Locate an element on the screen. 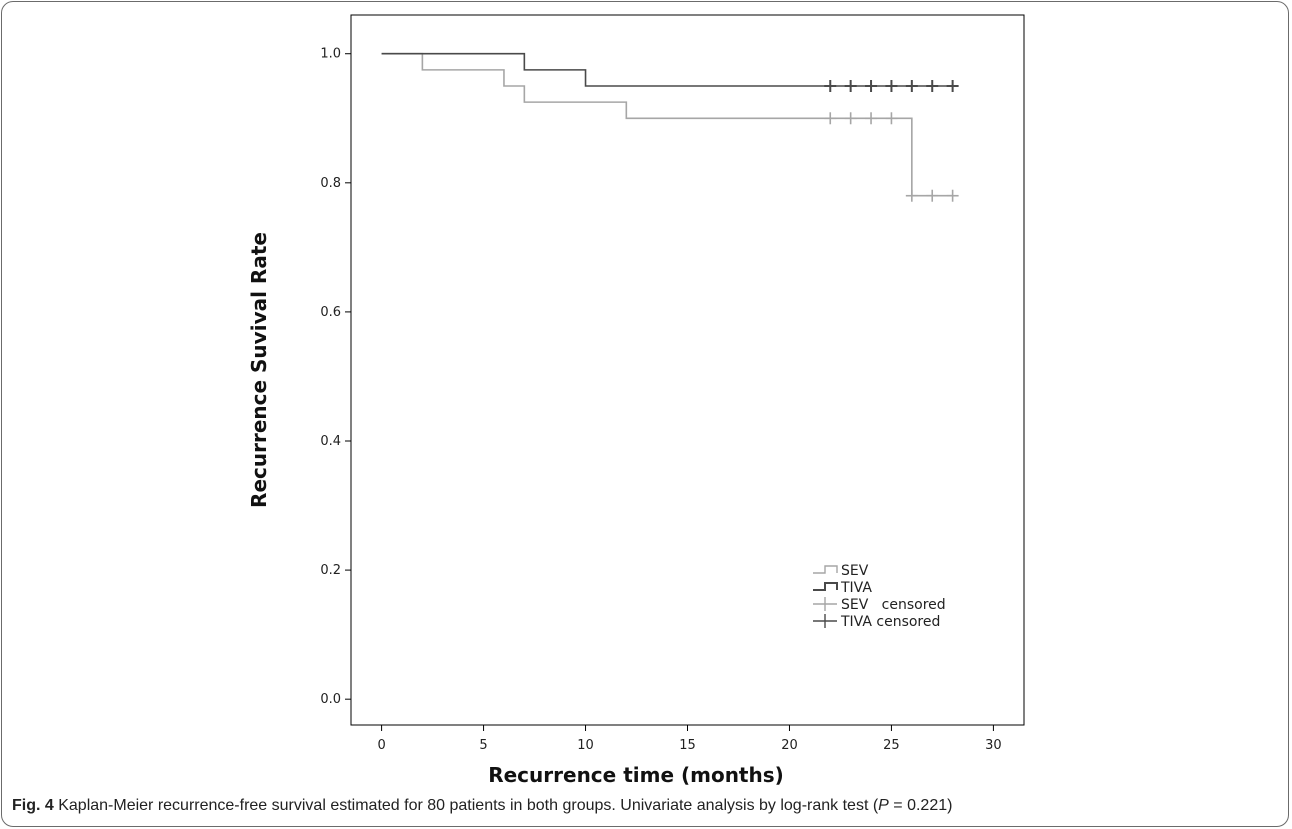  y-tick-label: 1.0 is located at coordinates (330, 54).